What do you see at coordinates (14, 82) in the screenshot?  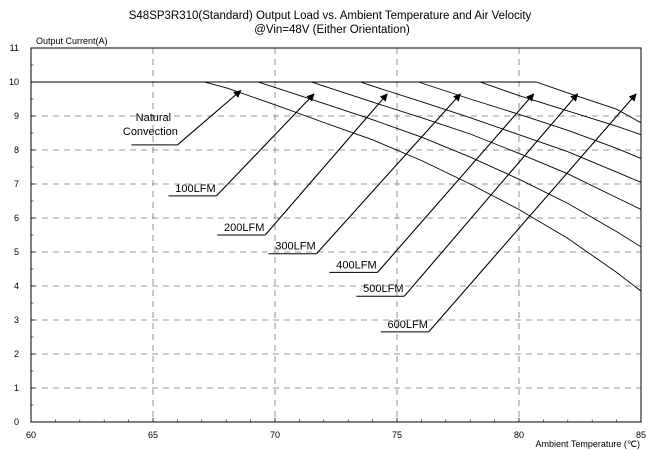 I see `y-tick-label: 10` at bounding box center [14, 82].